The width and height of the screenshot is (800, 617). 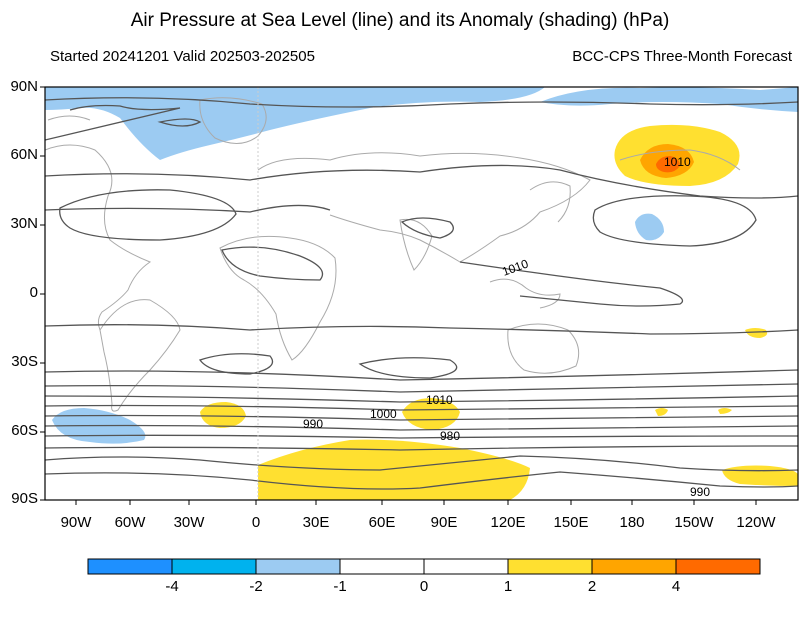 What do you see at coordinates (24, 223) in the screenshot?
I see `lat-label-30n: 30N` at bounding box center [24, 223].